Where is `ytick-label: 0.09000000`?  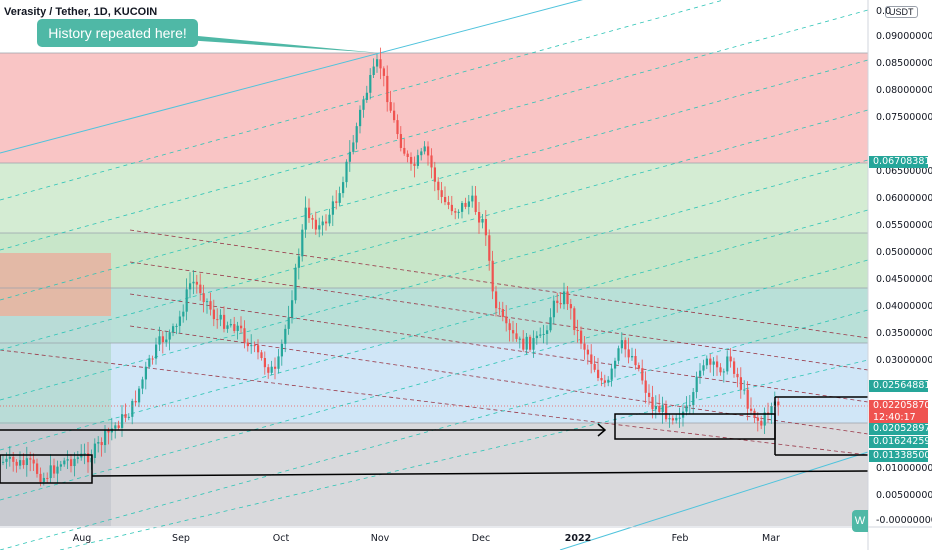
ytick-label: 0.09000000 is located at coordinates (904, 36).